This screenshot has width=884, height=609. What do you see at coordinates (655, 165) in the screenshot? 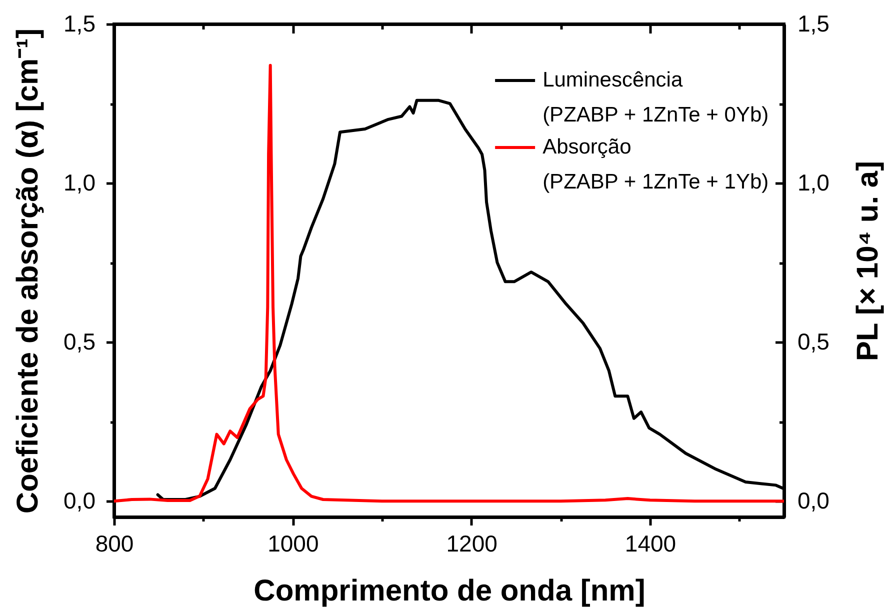
I see `legend-label: Absorção (PZABP + 1ZnTe + 1Yb)` at bounding box center [655, 165].